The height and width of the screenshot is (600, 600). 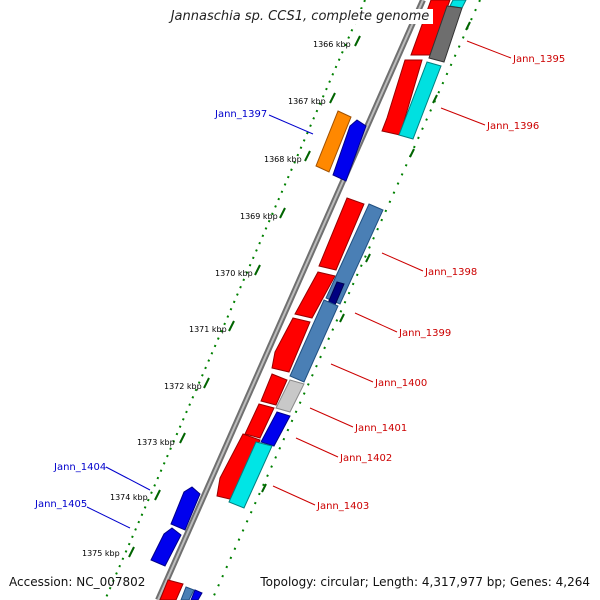 I want to click on ruler-label-1374: 1374 kbp, so click(x=129, y=497).